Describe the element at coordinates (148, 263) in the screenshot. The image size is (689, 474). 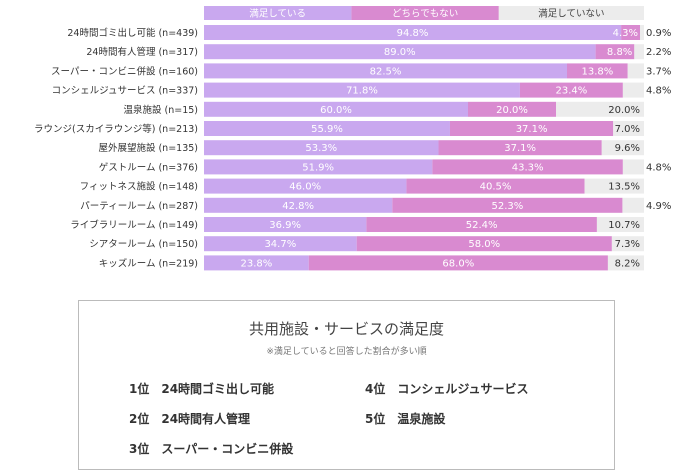
I see `category-label: キッズルーム (n=219)` at that location.